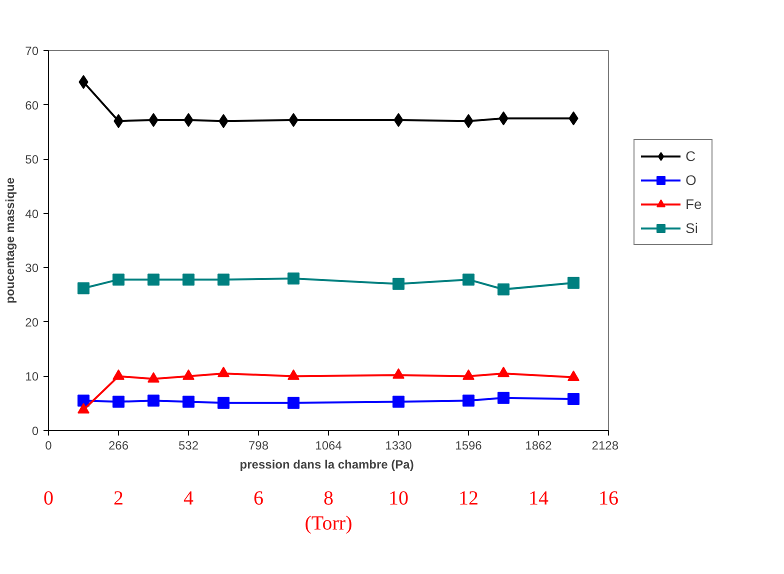 This screenshot has width=784, height=574. Describe the element at coordinates (32, 322) in the screenshot. I see `y-tick-label: 20` at that location.